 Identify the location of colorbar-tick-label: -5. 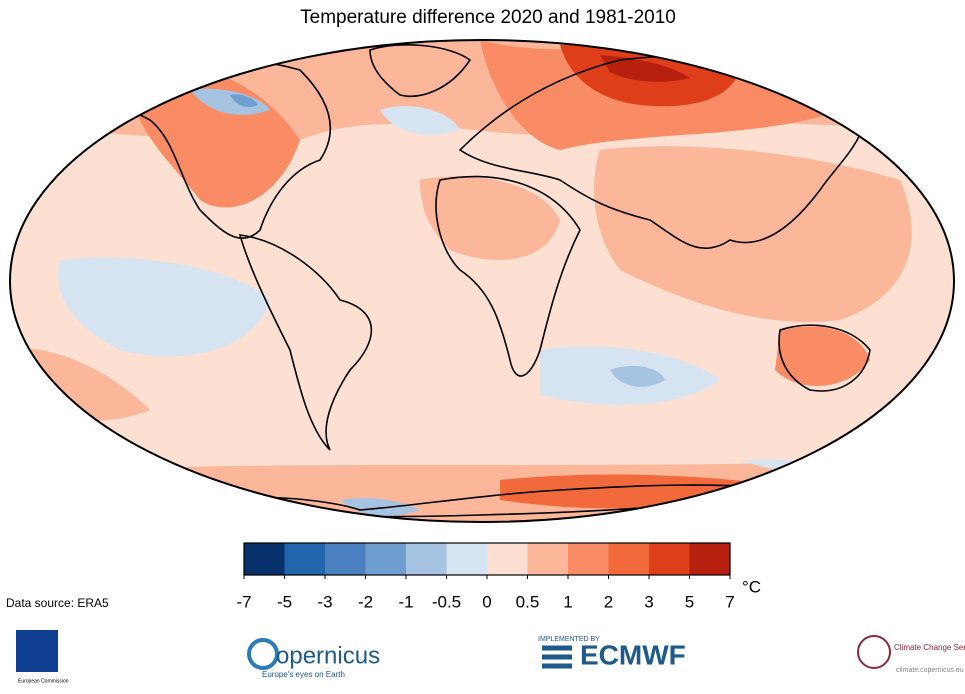
(284, 601).